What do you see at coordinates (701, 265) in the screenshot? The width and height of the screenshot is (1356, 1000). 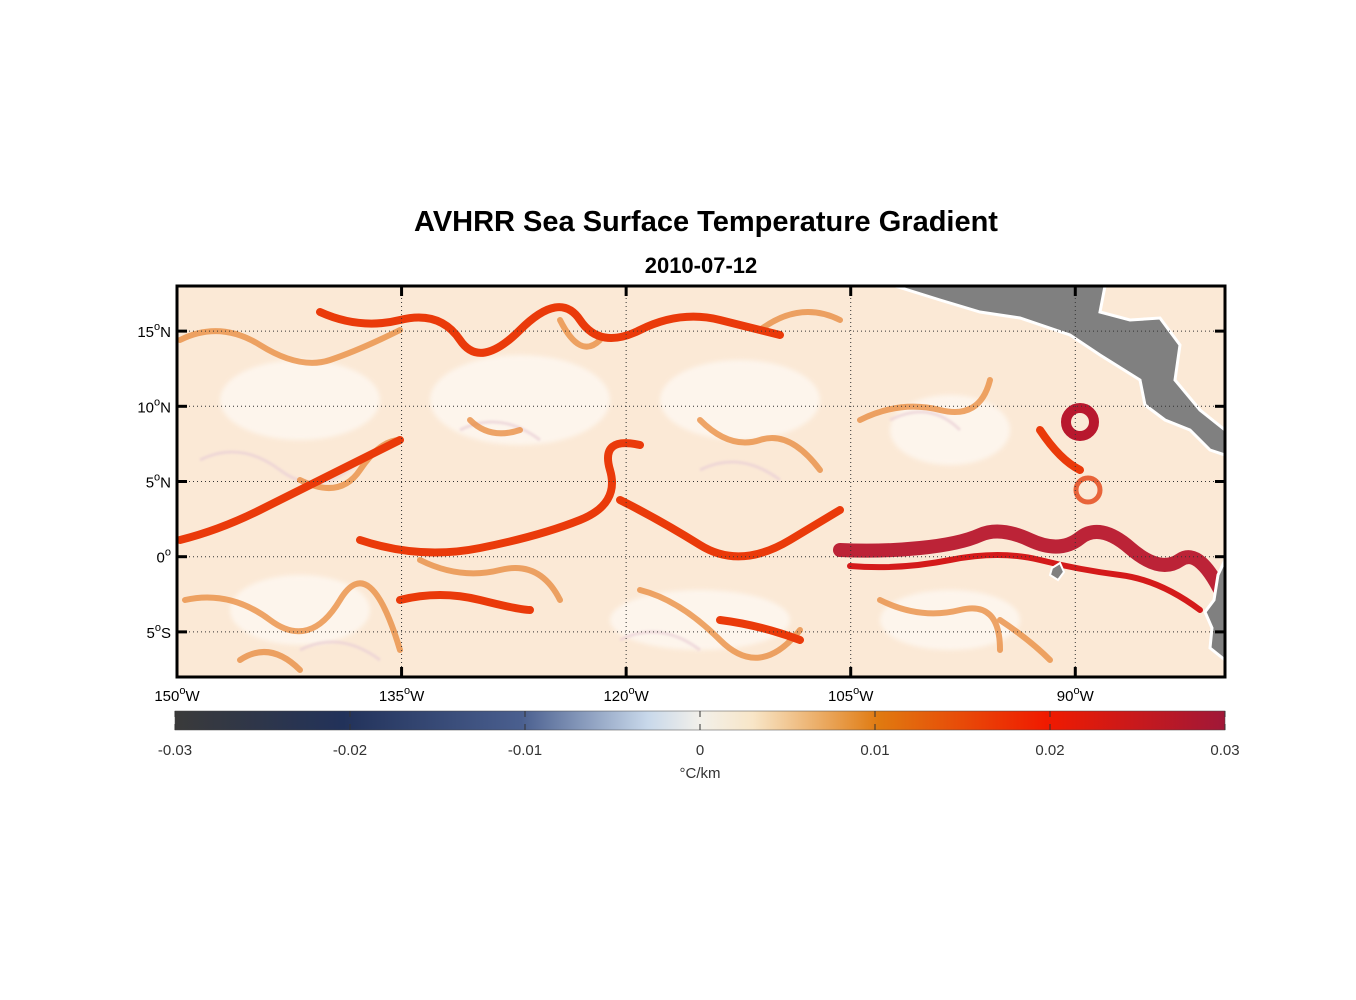 I see `chart-subtitle: 2010-07-12` at bounding box center [701, 265].